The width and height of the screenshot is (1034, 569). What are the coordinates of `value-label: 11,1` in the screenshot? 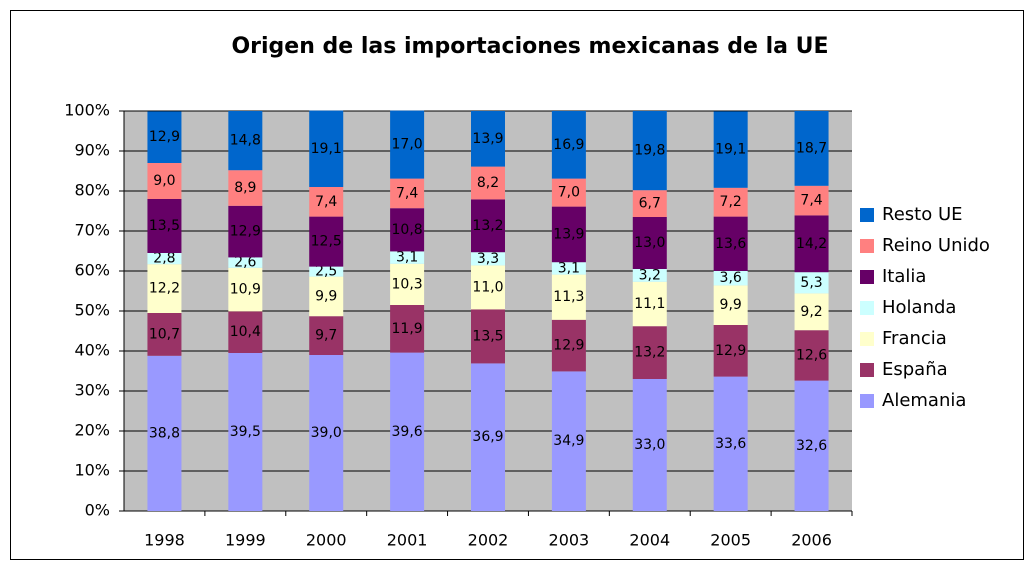 It's located at (649, 304).